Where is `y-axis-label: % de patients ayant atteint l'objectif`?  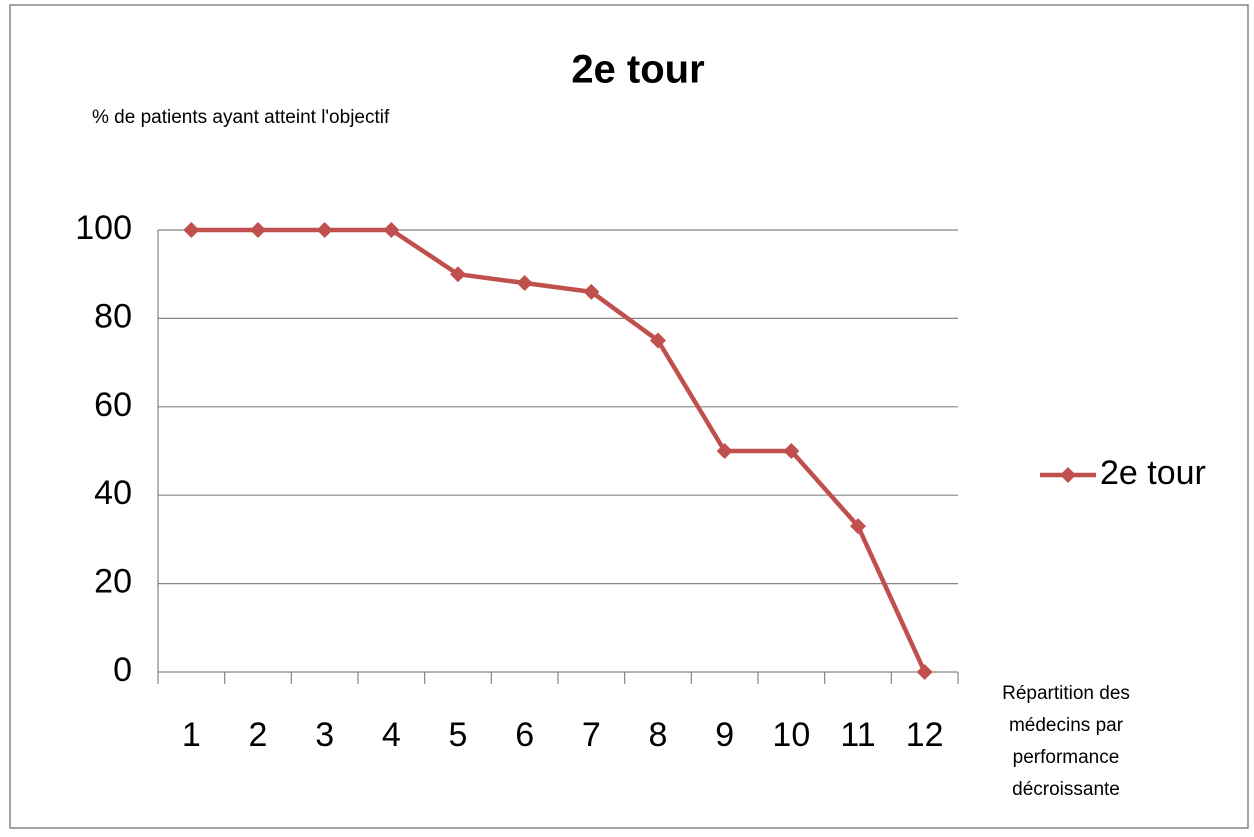
y-axis-label: % de patients ayant atteint l'objectif is located at coordinates (241, 117).